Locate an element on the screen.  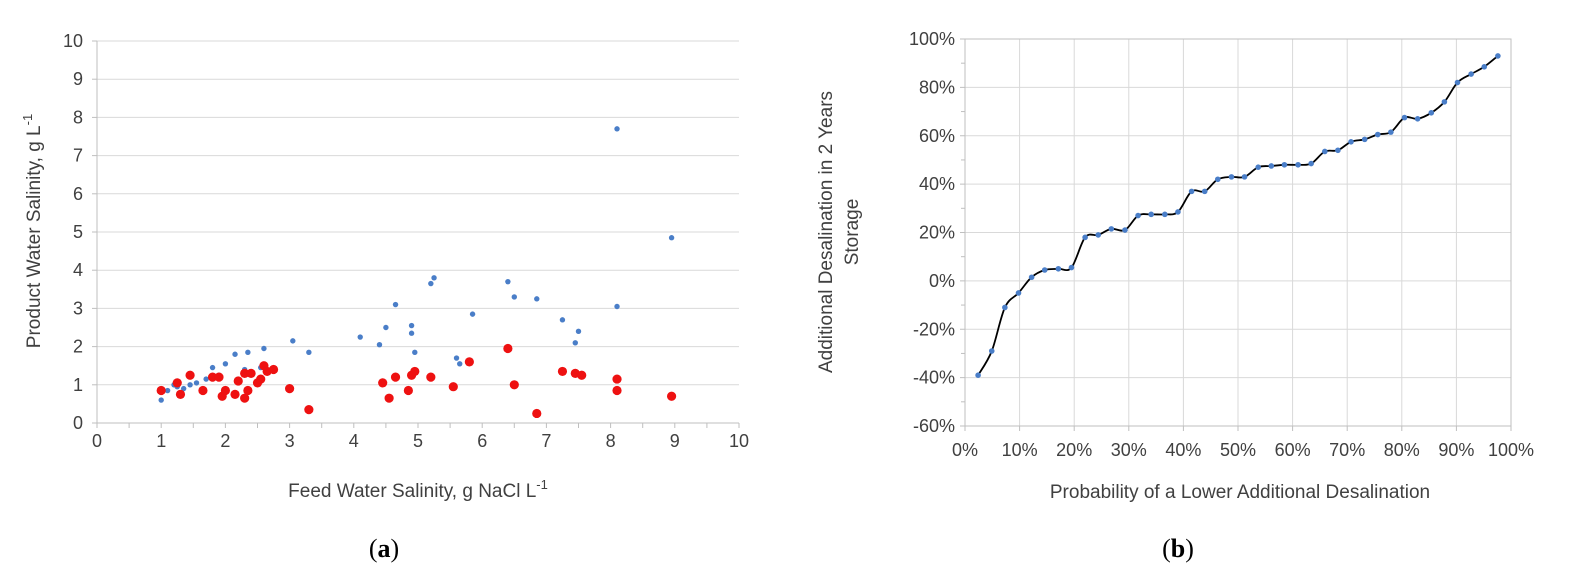
panel-b-y-tick-label: 0% is located at coordinates (942, 281).